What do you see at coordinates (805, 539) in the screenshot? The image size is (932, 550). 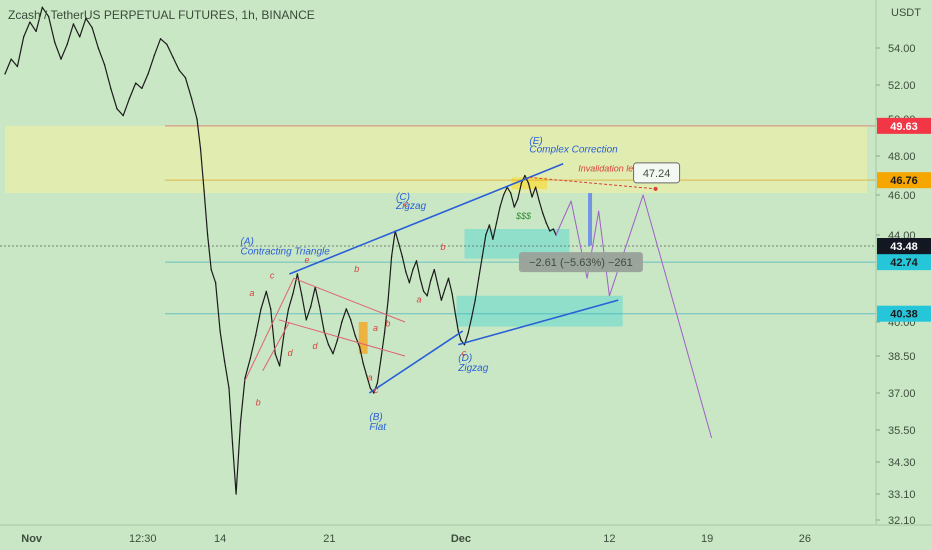 I see `x-tick-label: 26` at bounding box center [805, 539].